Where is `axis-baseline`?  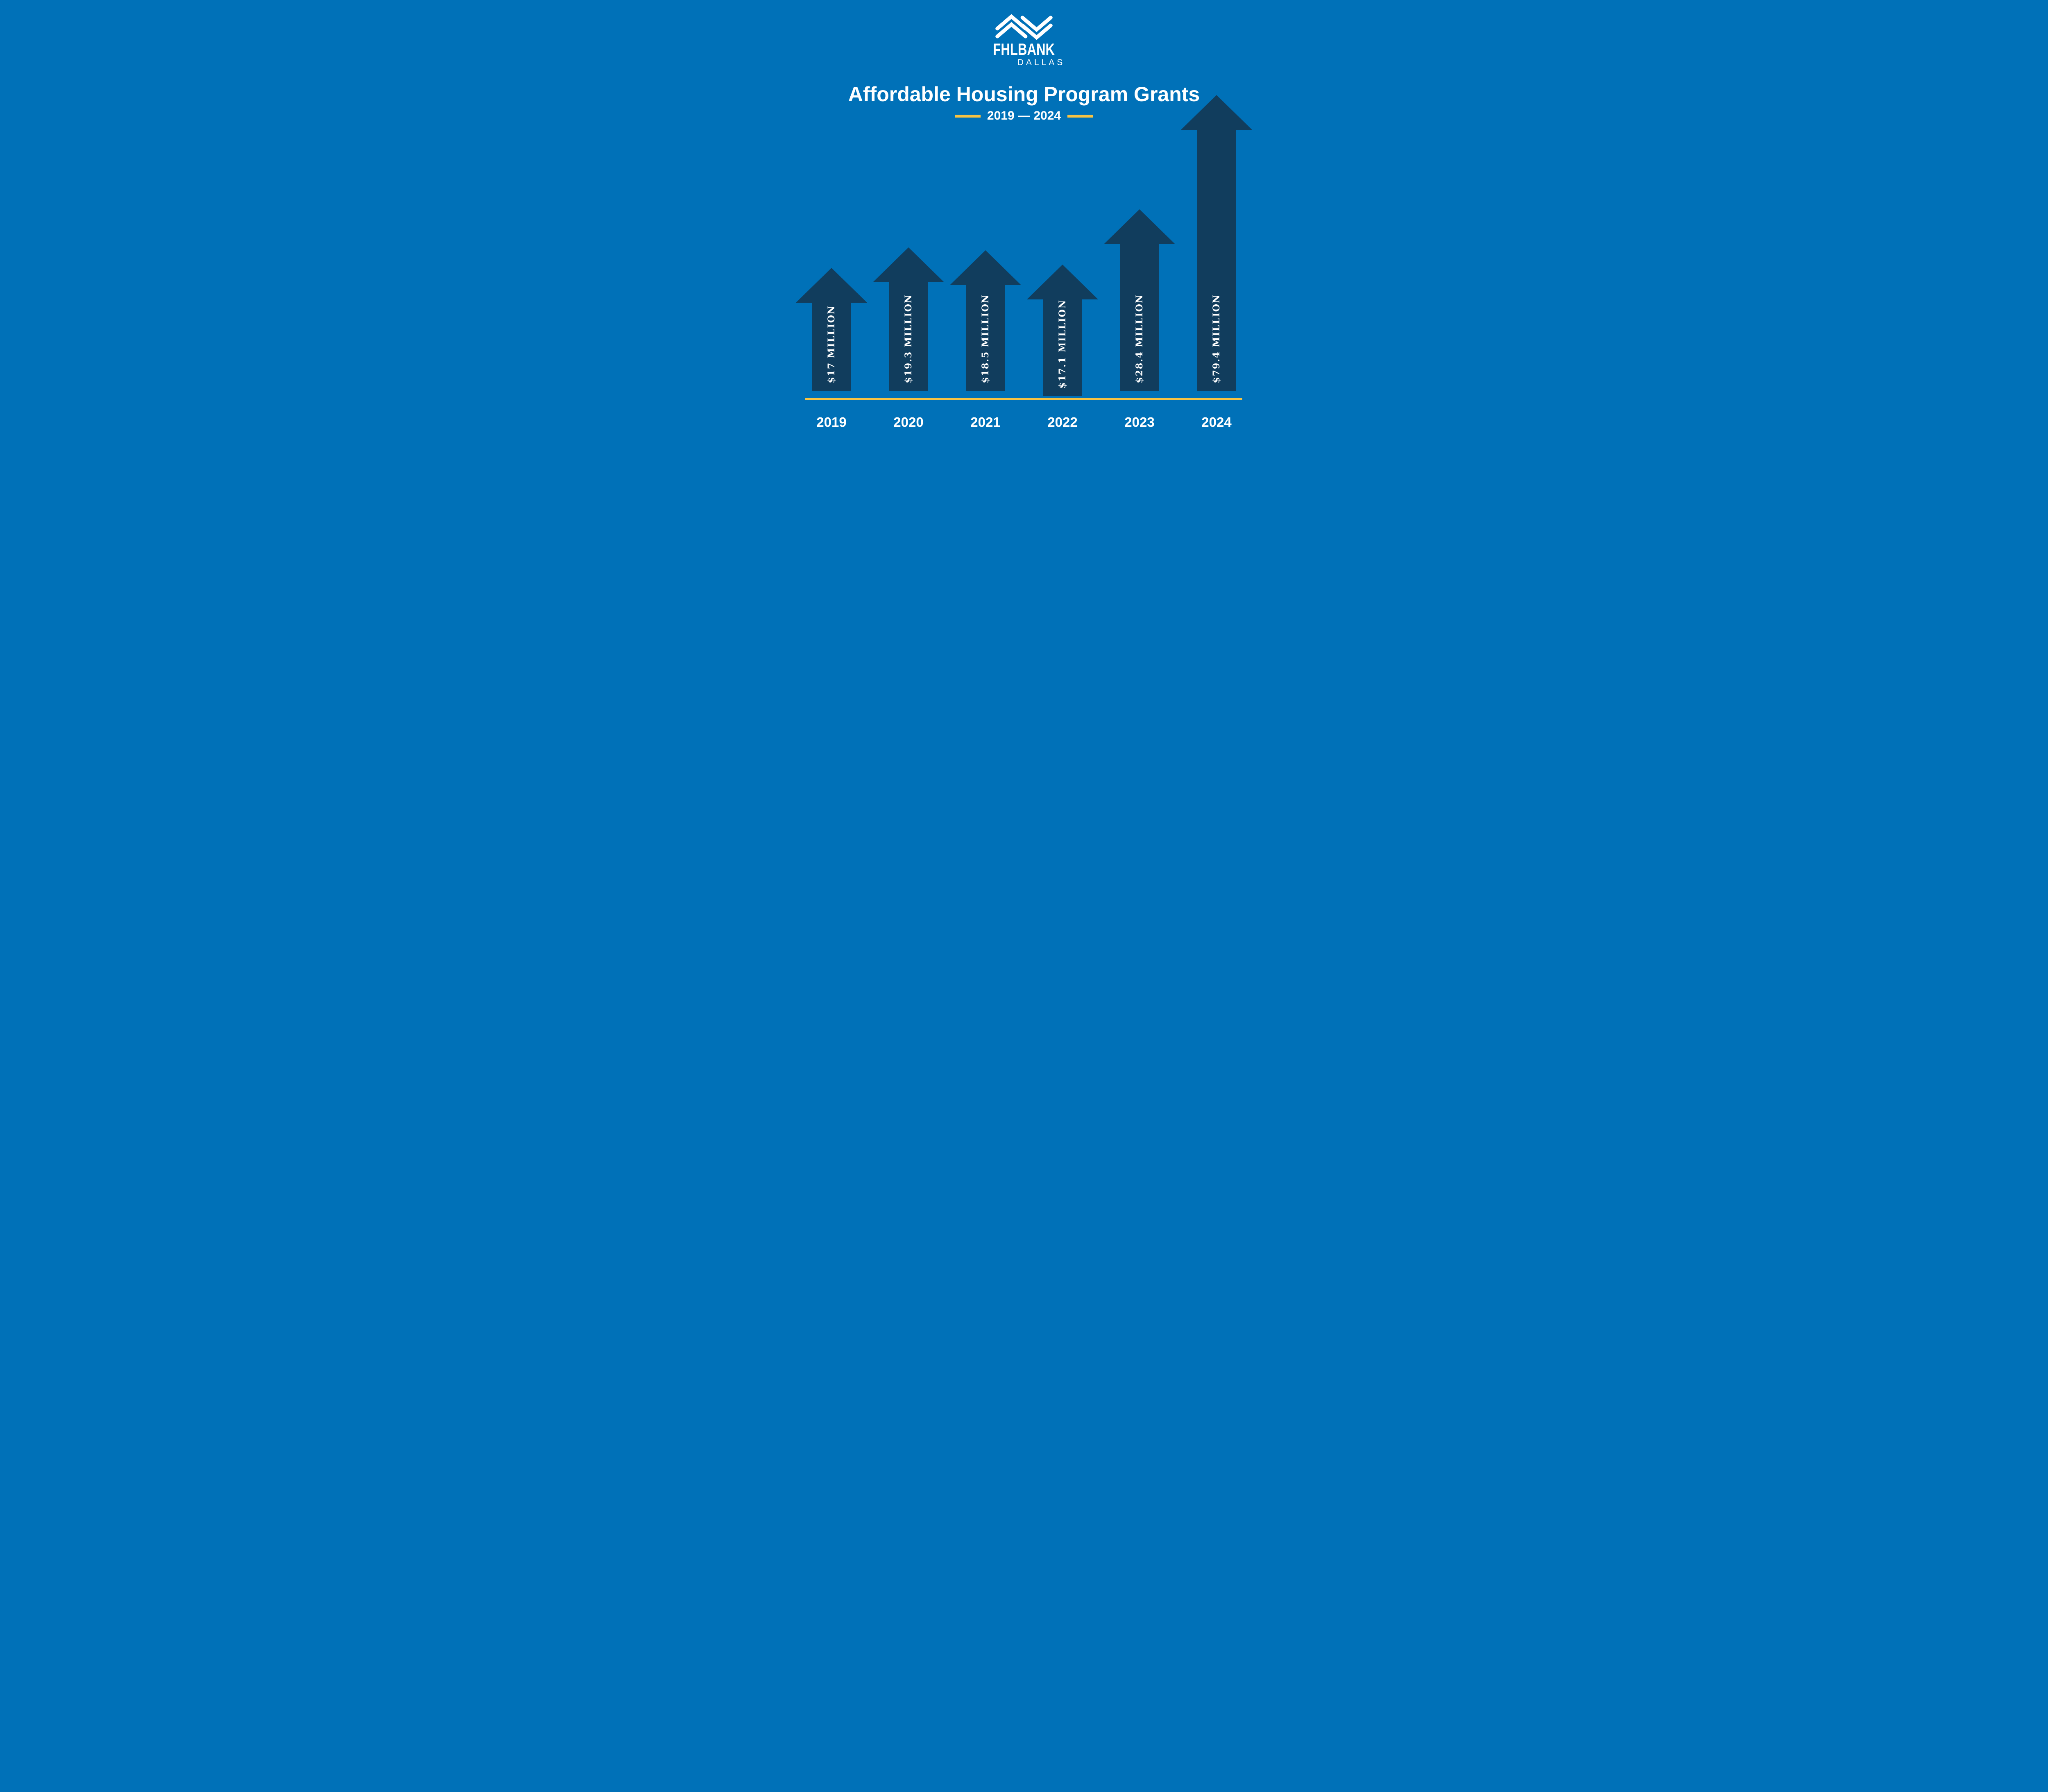
axis-baseline is located at coordinates (1023, 399).